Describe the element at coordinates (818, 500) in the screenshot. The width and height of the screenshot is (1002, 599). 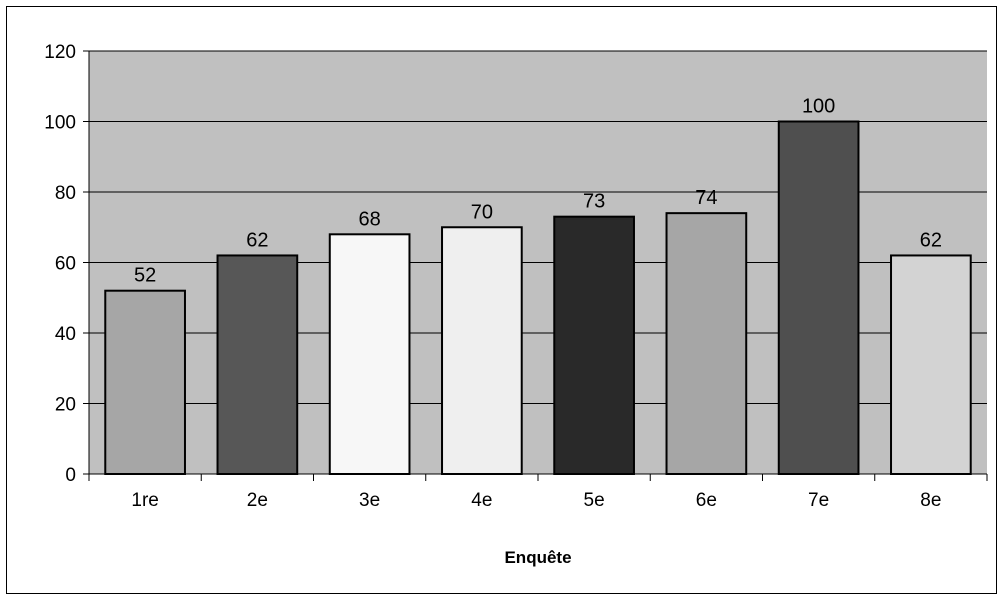
I see `x-tick-label: 7e` at that location.